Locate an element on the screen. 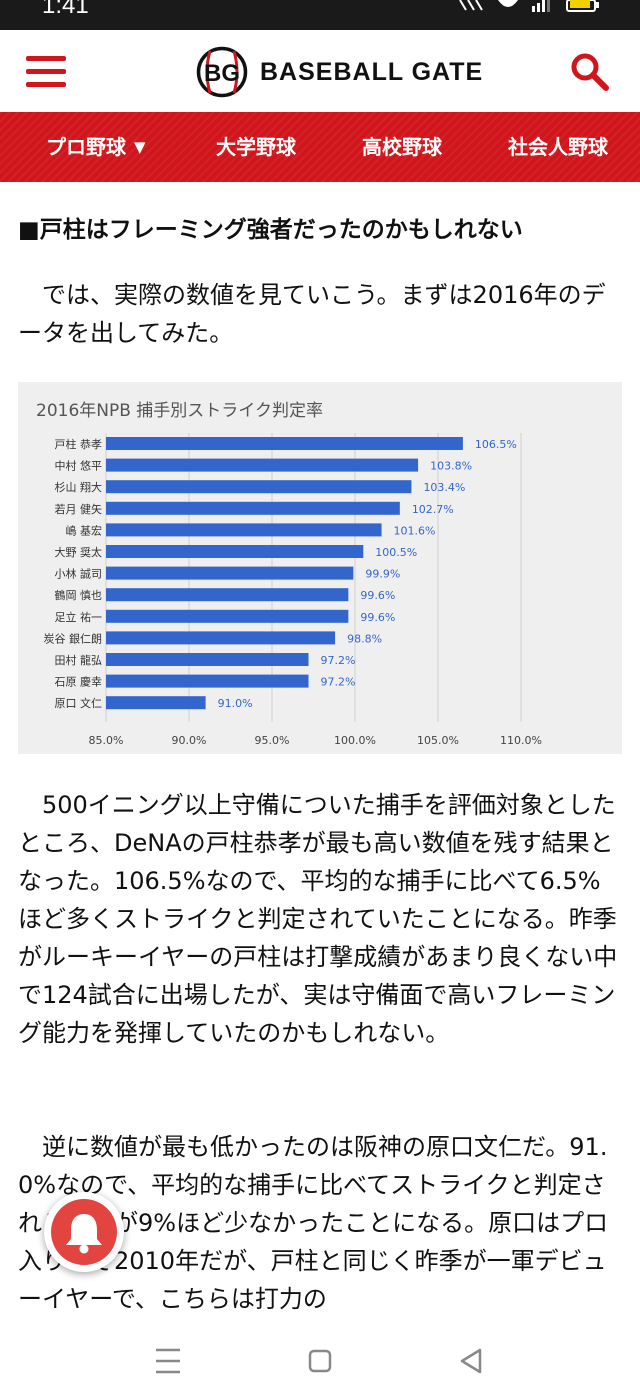  chart-category-label: 中村 悠平 is located at coordinates (79, 466).